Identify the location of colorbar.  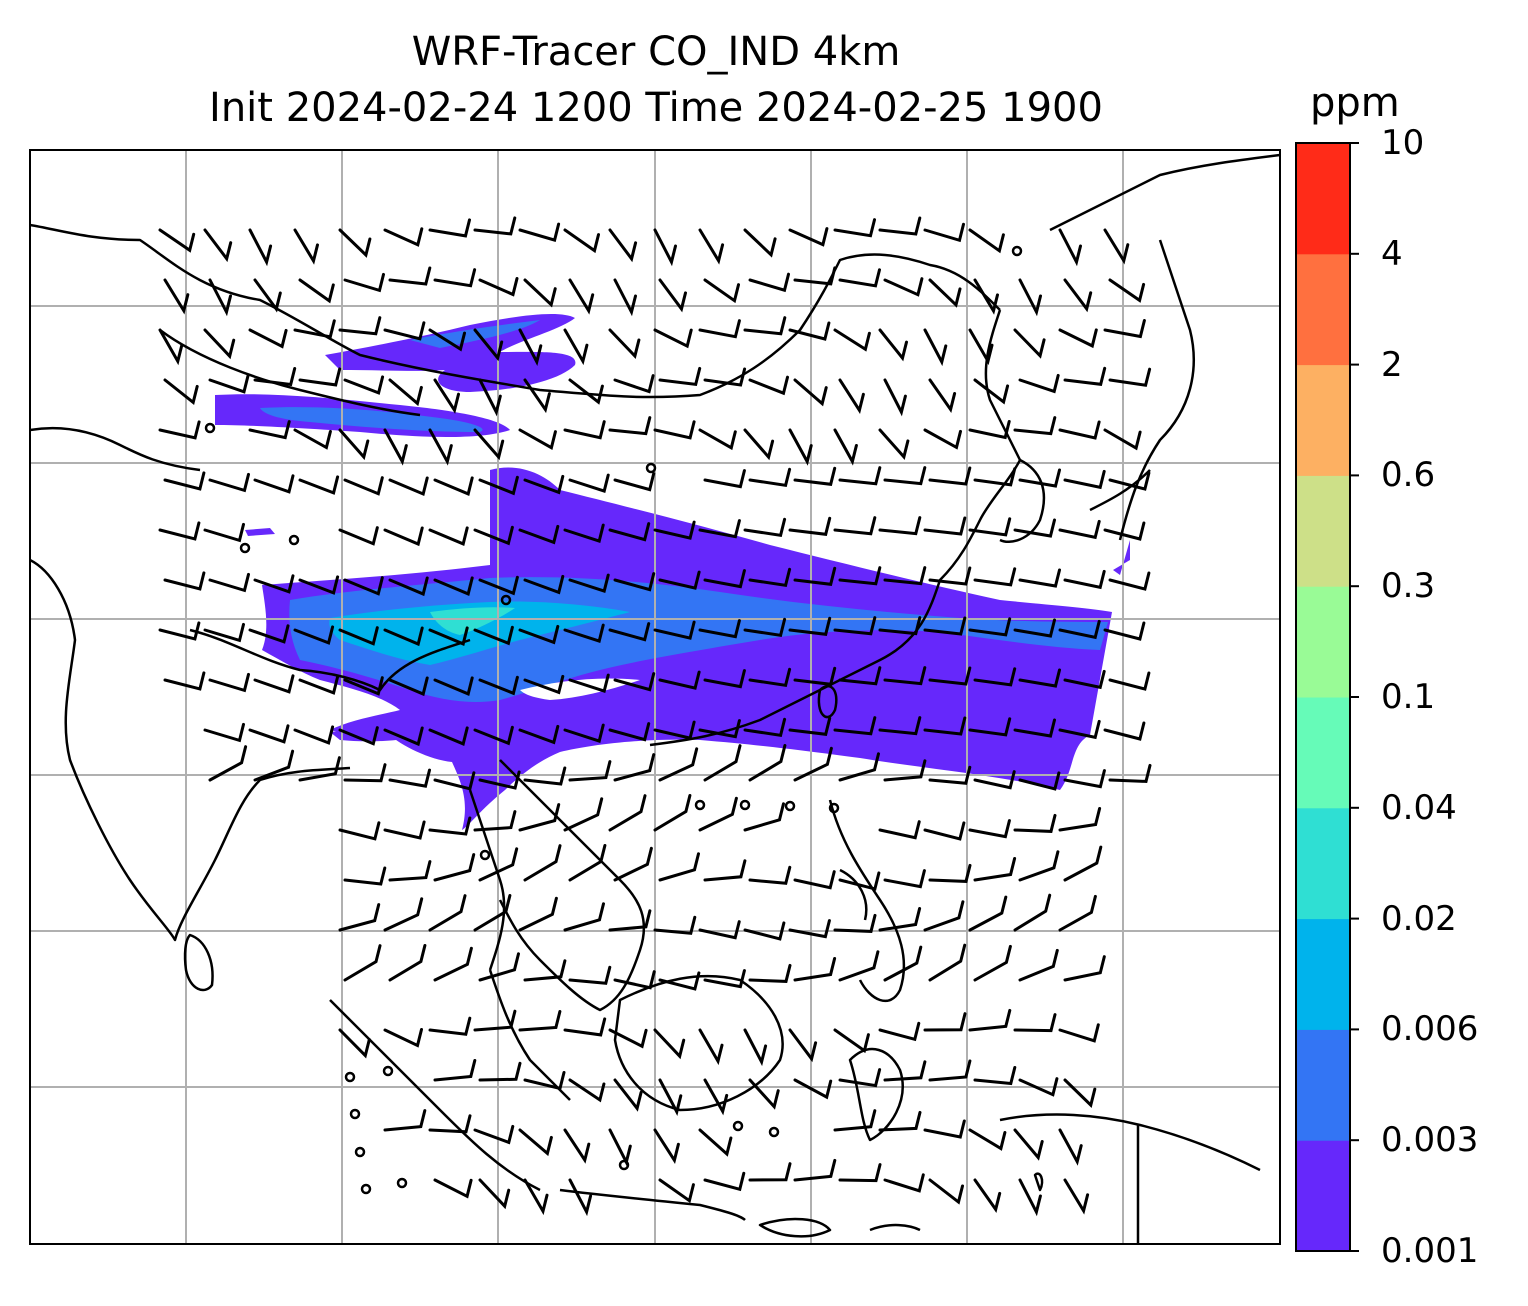
(1327, 697).